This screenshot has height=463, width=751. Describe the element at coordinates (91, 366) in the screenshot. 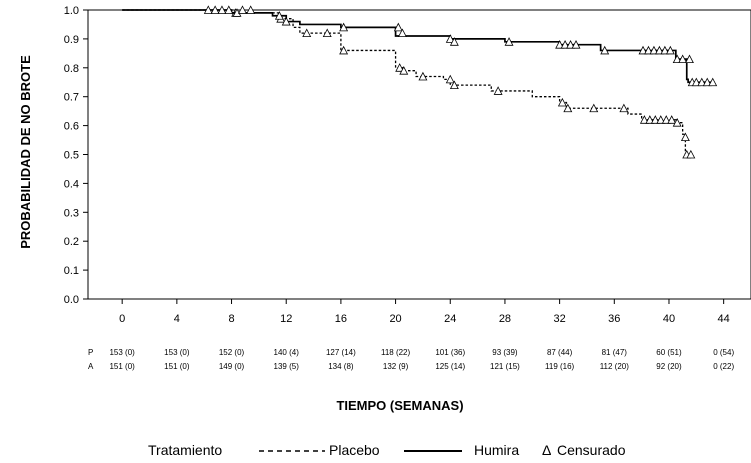

I see `at-risk-row-label: A` at that location.